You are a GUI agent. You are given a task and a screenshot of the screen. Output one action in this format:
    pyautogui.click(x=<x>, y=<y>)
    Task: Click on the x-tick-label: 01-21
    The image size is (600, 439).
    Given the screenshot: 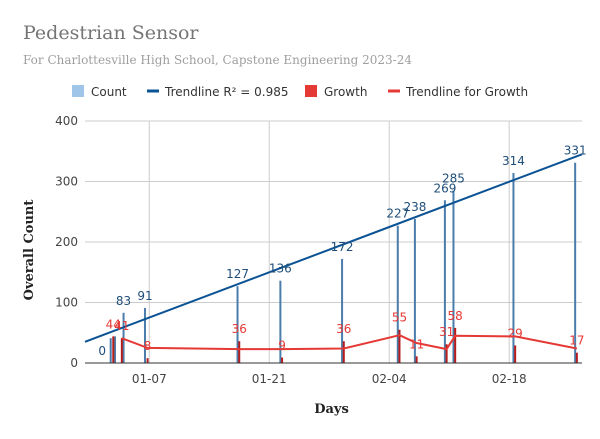 What is the action you would take?
    pyautogui.click(x=269, y=379)
    